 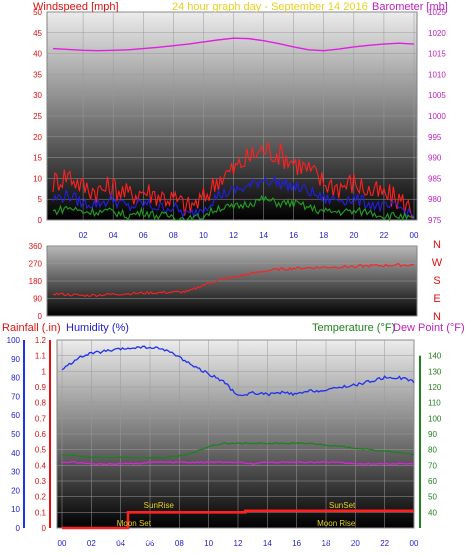 What do you see at coordinates (41, 387) in the screenshot?
I see `rain-y-tick-label: 0.9` at bounding box center [41, 387].